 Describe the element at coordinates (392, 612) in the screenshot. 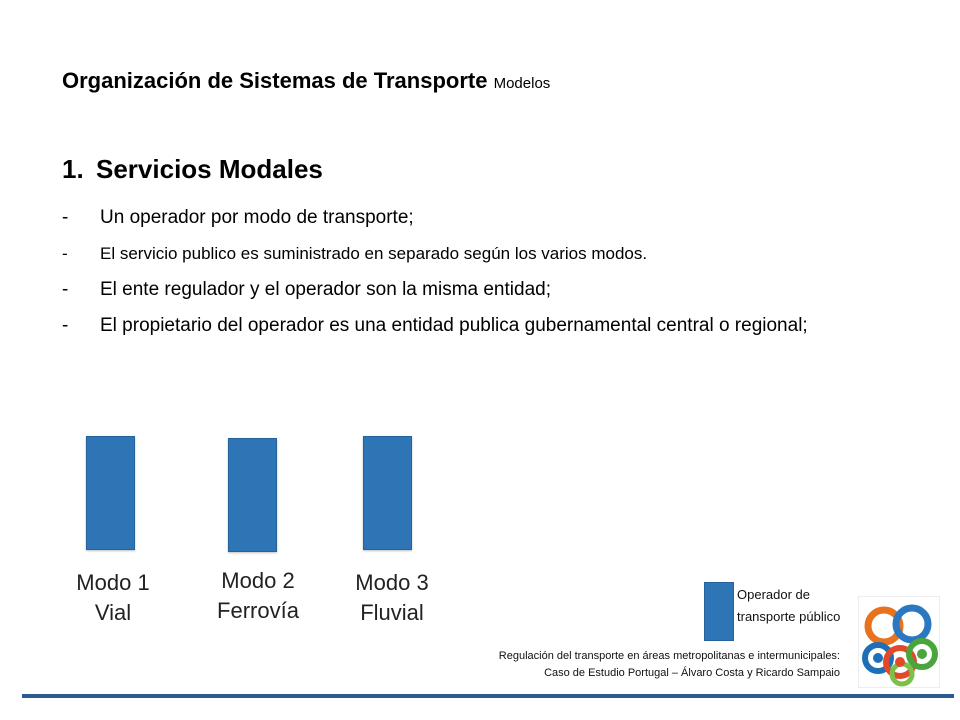

I see `mode-3-type: Fluvial` at that location.